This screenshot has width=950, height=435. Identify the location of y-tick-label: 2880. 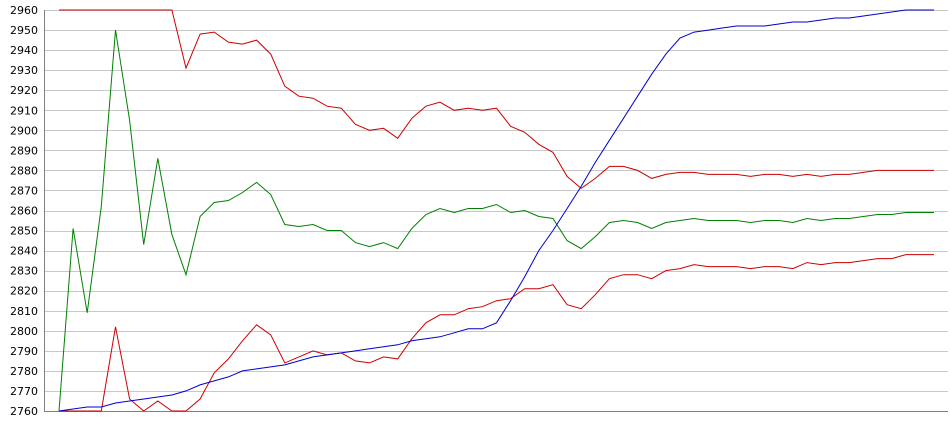
(24, 170).